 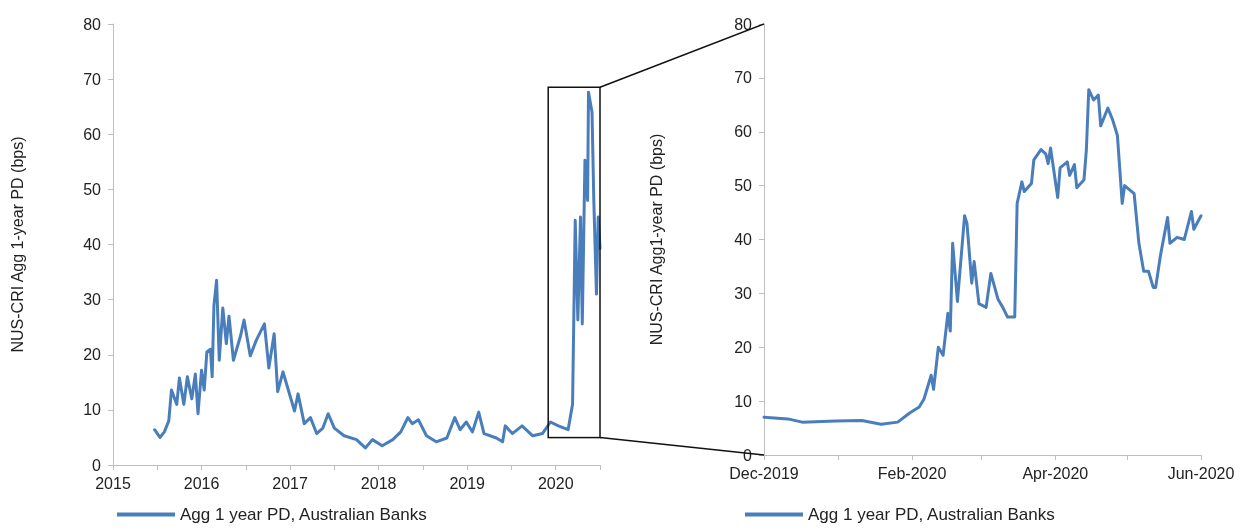 I want to click on x-tick-label: 2016, so click(x=201, y=483).